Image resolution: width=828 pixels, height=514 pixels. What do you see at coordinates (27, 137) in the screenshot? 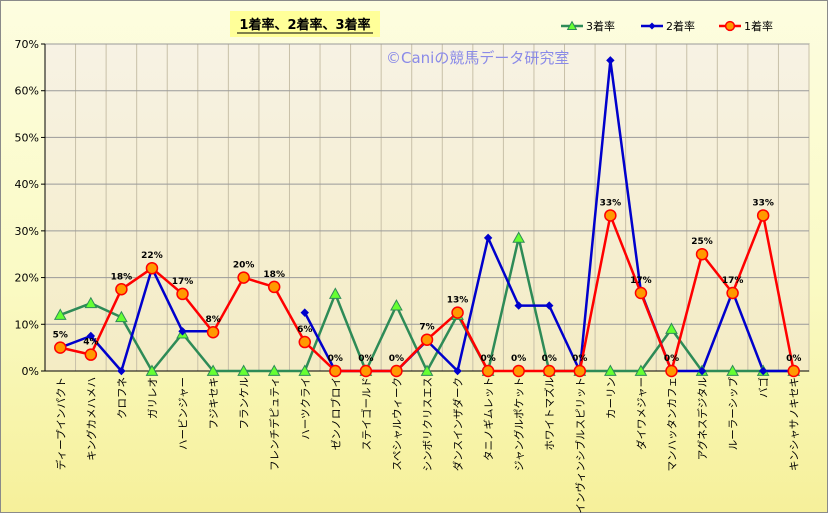
I see `y-tick-label: 50%` at bounding box center [27, 137].